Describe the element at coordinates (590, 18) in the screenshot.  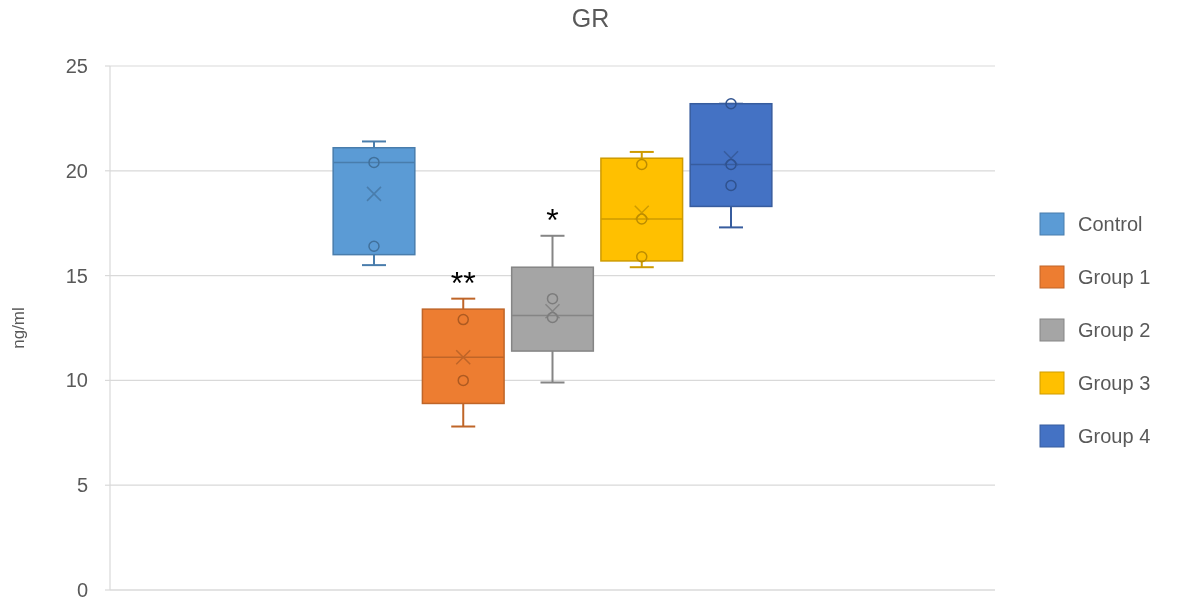
I see `chart-title: GR` at that location.